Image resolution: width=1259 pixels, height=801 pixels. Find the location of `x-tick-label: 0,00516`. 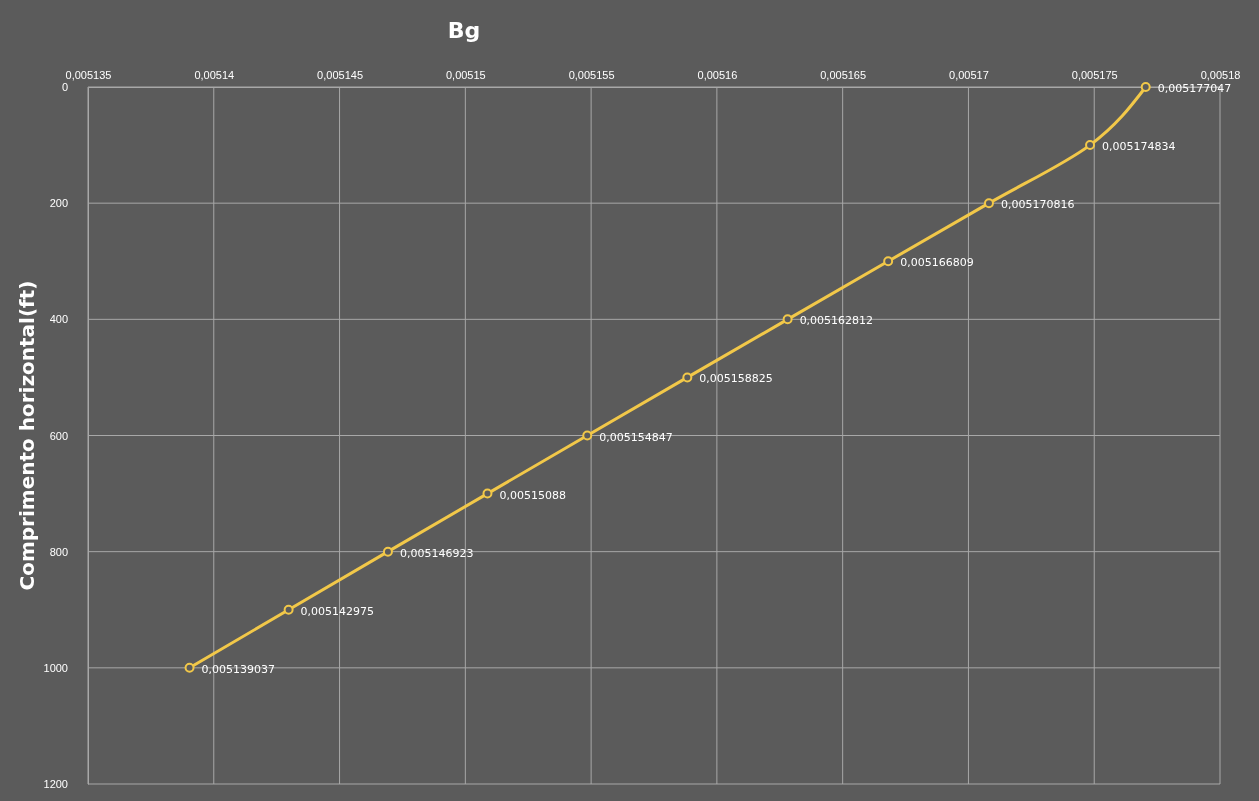

x-tick-label: 0,00516 is located at coordinates (717, 75).